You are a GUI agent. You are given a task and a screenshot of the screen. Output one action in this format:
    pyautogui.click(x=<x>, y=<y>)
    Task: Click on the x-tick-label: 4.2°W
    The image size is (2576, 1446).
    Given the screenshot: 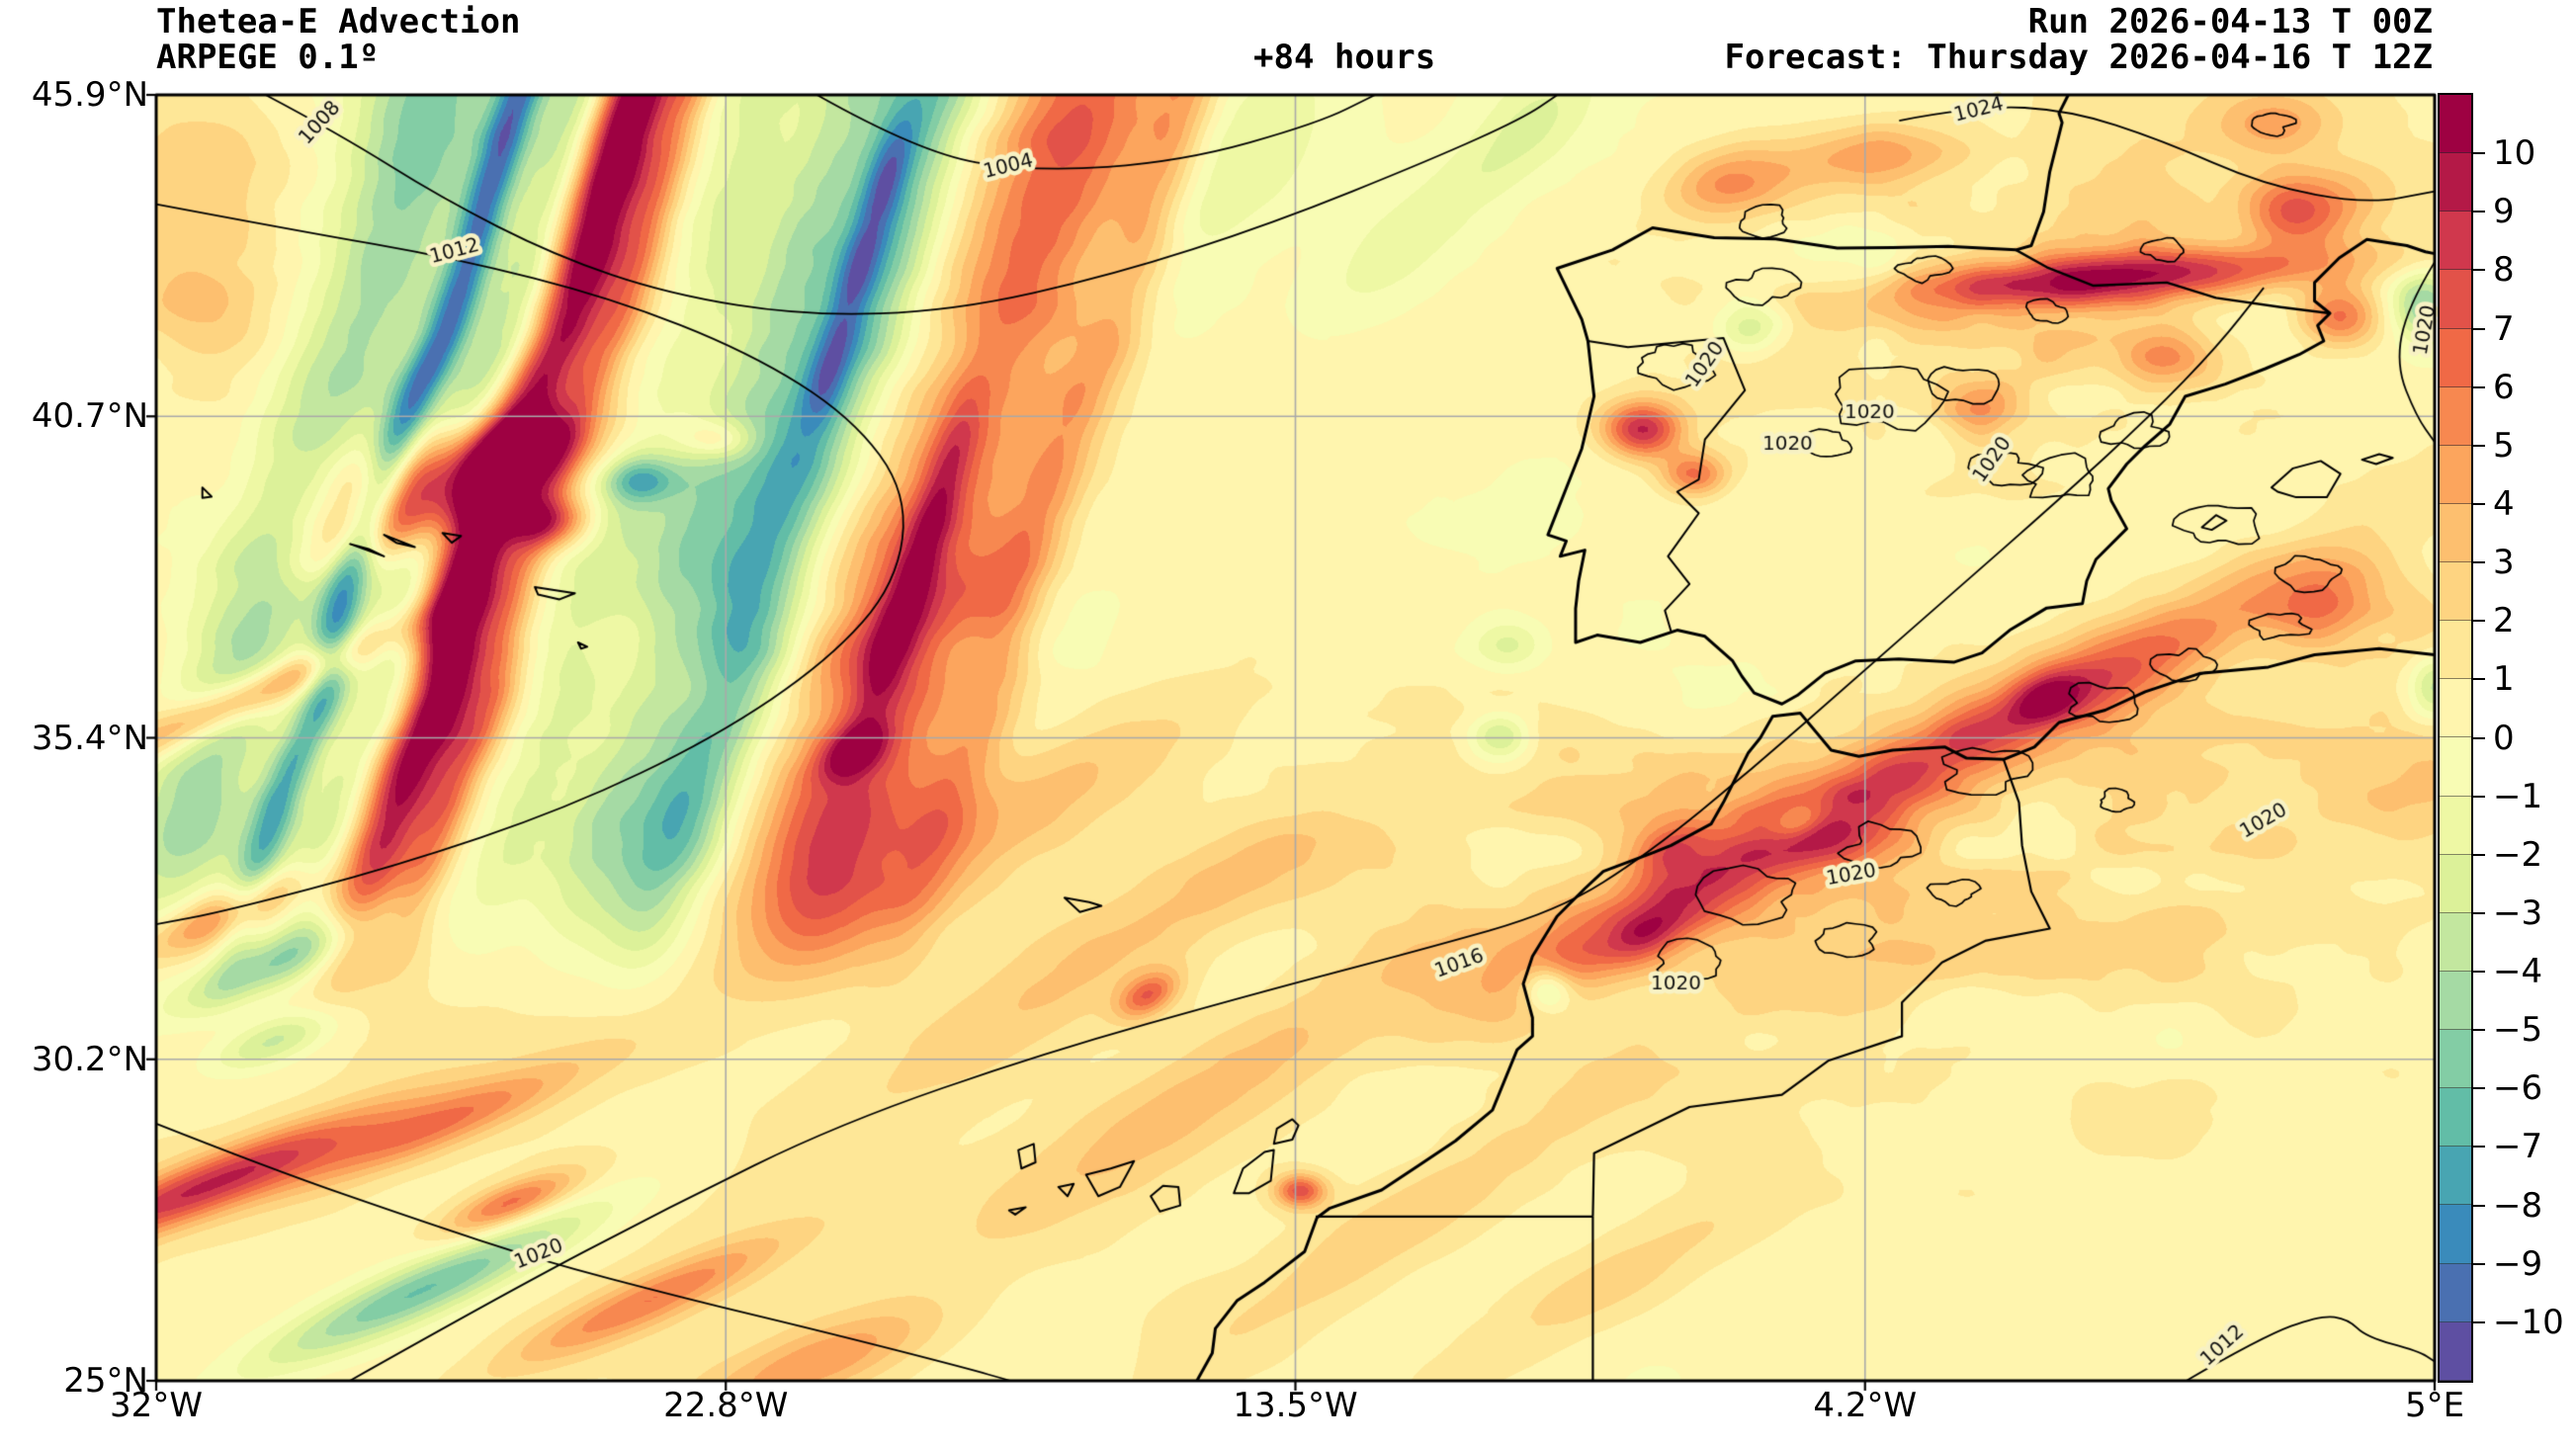 What is the action you would take?
    pyautogui.click(x=1865, y=1405)
    